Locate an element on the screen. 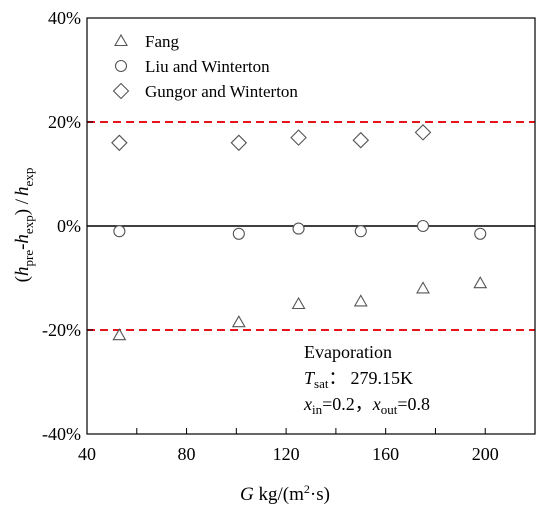 This screenshot has height=512, width=550. x-in-sub: in is located at coordinates (317, 409).